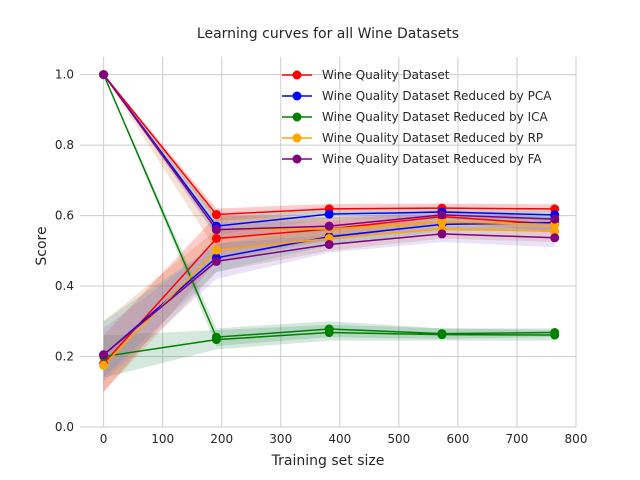 The width and height of the screenshot is (640, 480). Describe the element at coordinates (221, 439) in the screenshot. I see `x-tick-label: 200` at that location.